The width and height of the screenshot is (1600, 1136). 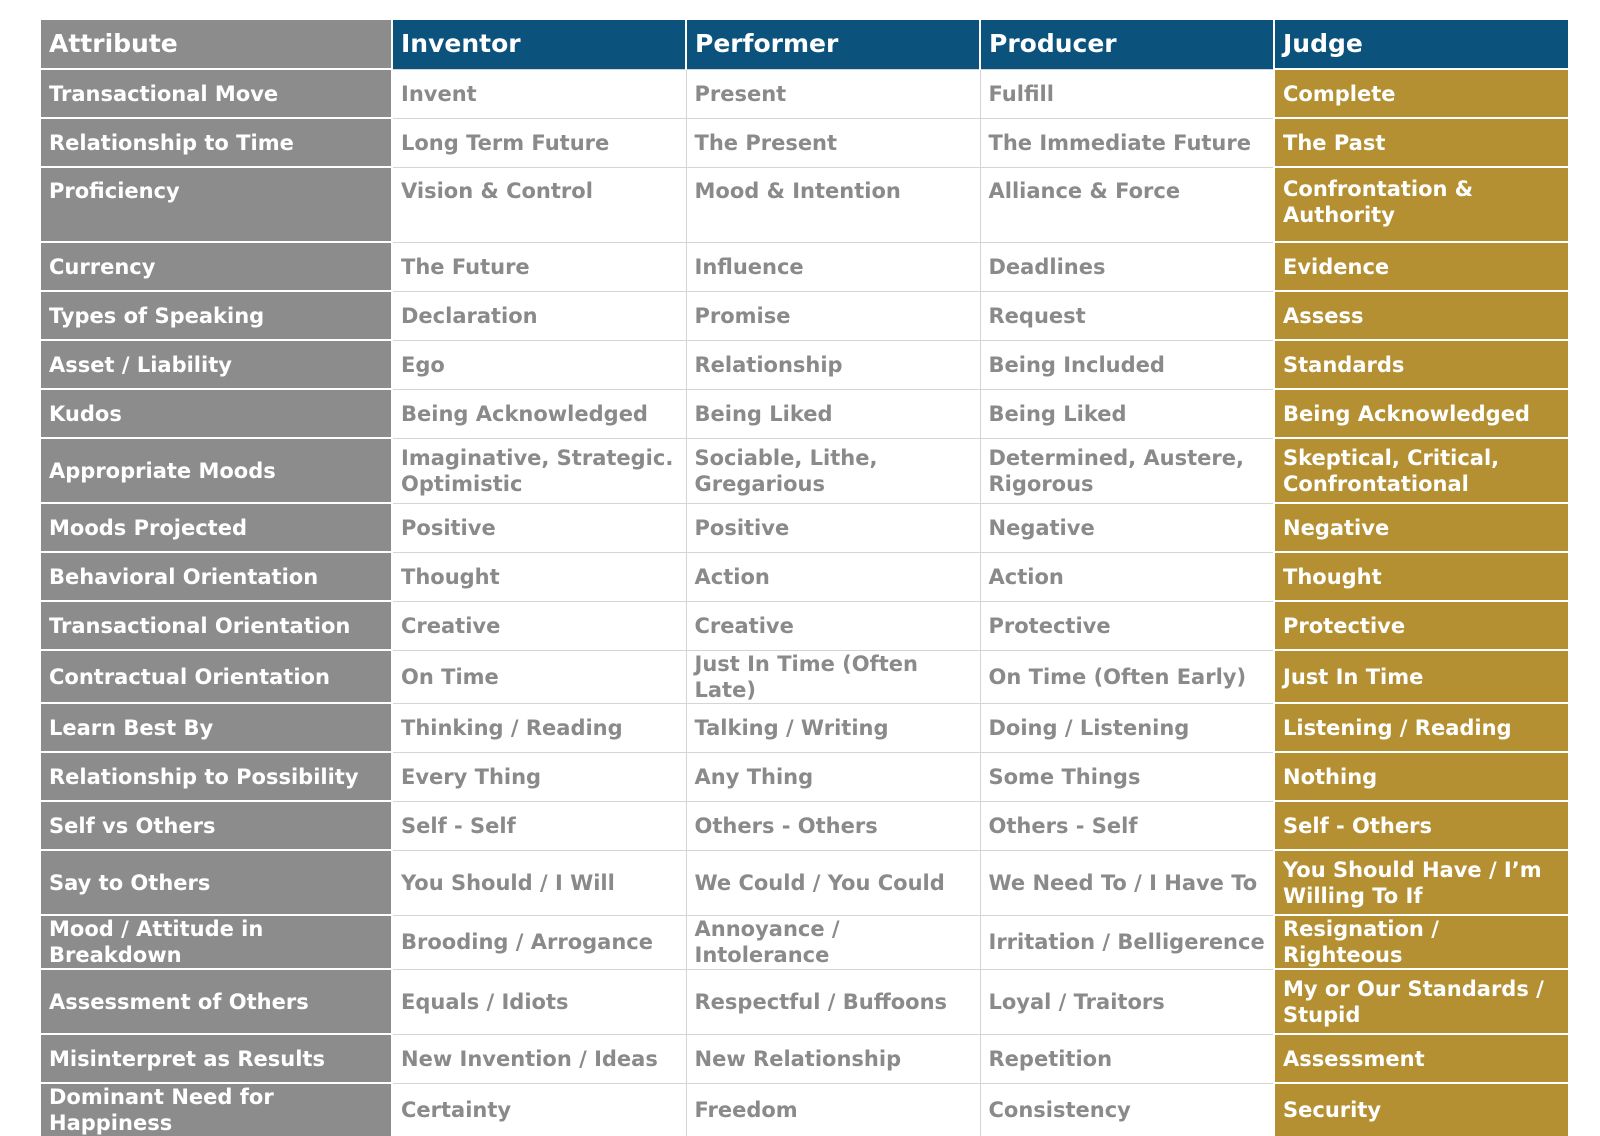 I want to click on performer-cell: Mood & Intention, so click(x=833, y=204).